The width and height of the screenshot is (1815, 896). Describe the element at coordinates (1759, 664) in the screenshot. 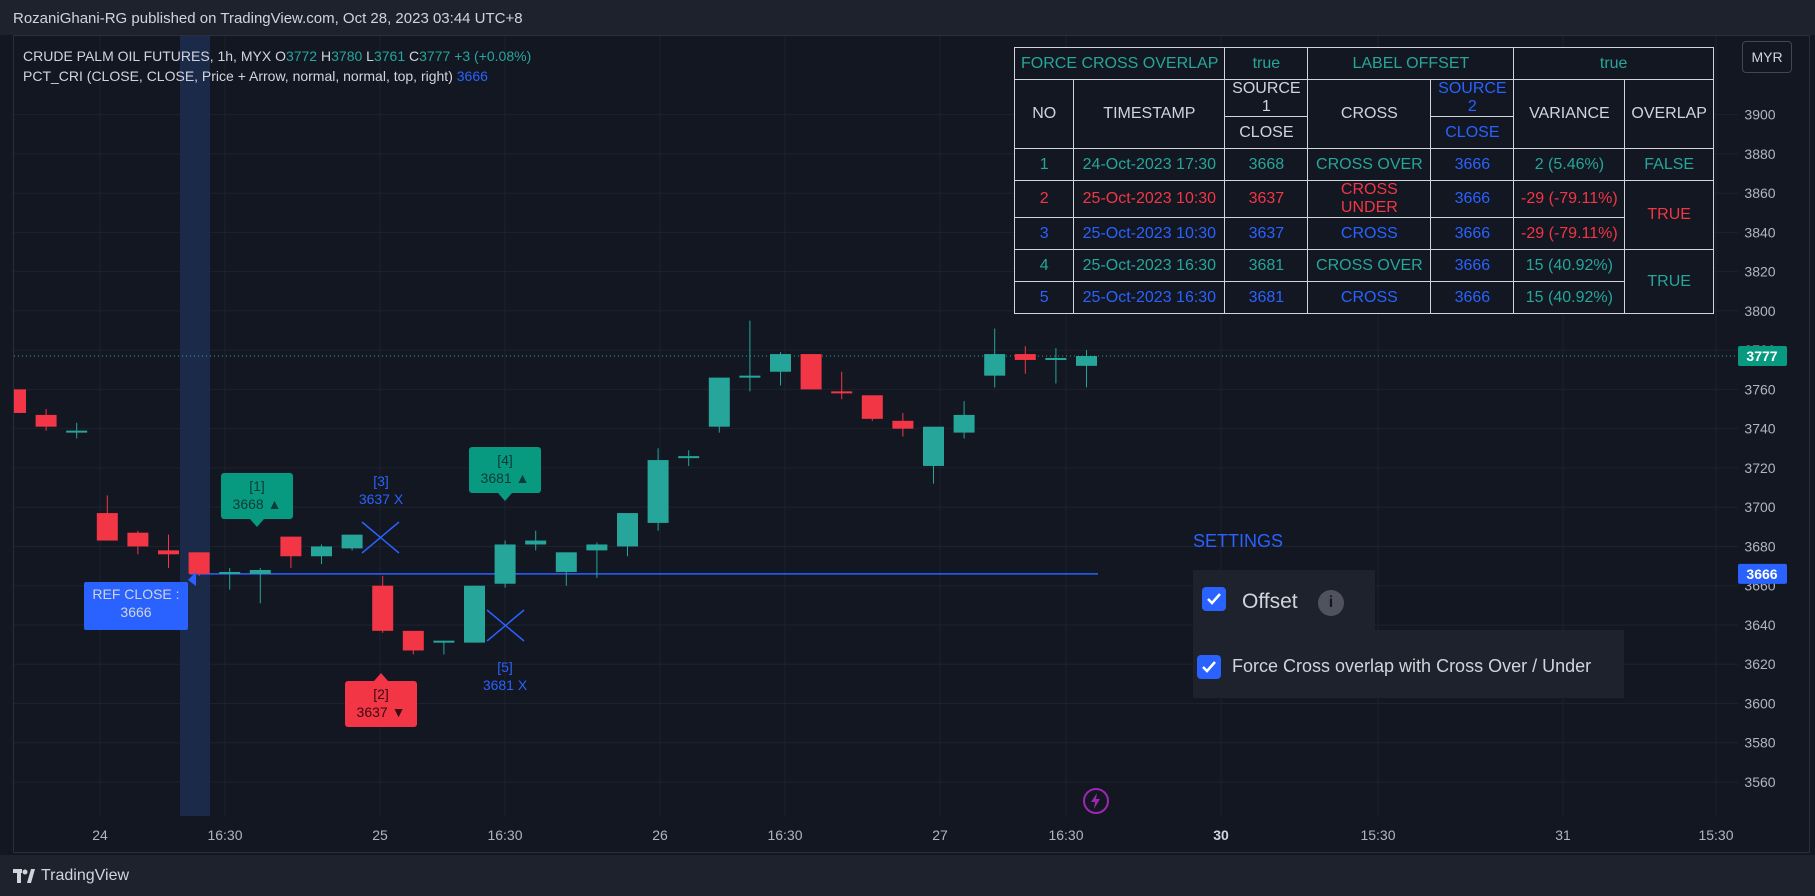

I see `y-tick-label: 3620` at that location.